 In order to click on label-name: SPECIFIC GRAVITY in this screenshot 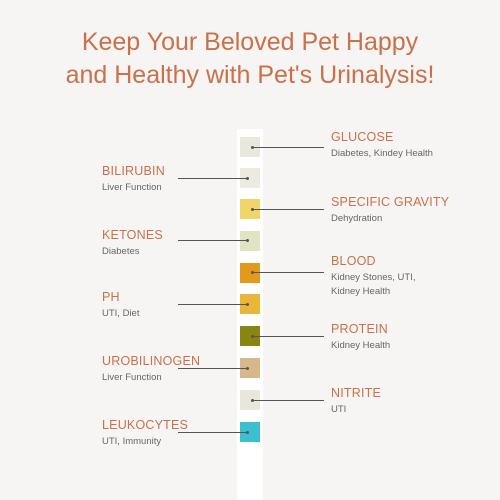, I will do `click(390, 202)`.